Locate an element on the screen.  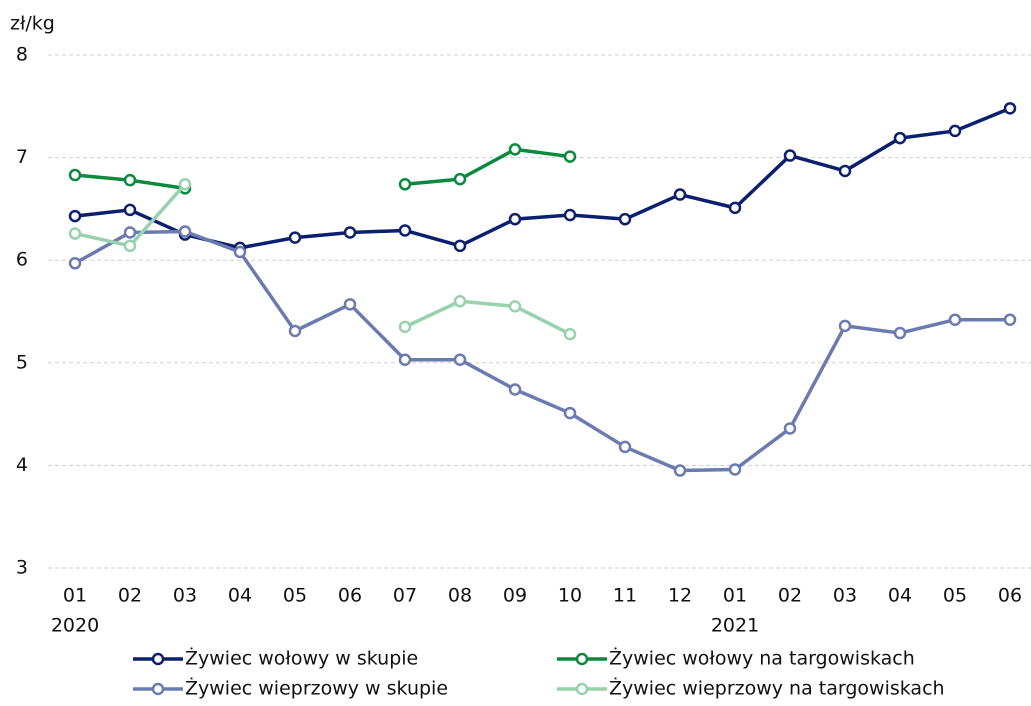
legend-label: Żywiec wołowy w skupie is located at coordinates (301, 658).